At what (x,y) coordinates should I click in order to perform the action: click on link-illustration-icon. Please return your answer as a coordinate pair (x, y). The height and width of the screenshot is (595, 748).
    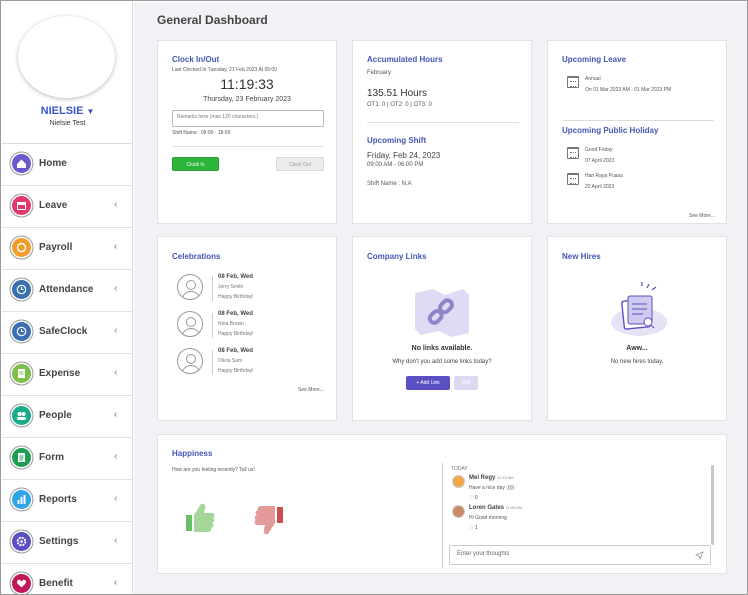
    Looking at the image, I should click on (442, 313).